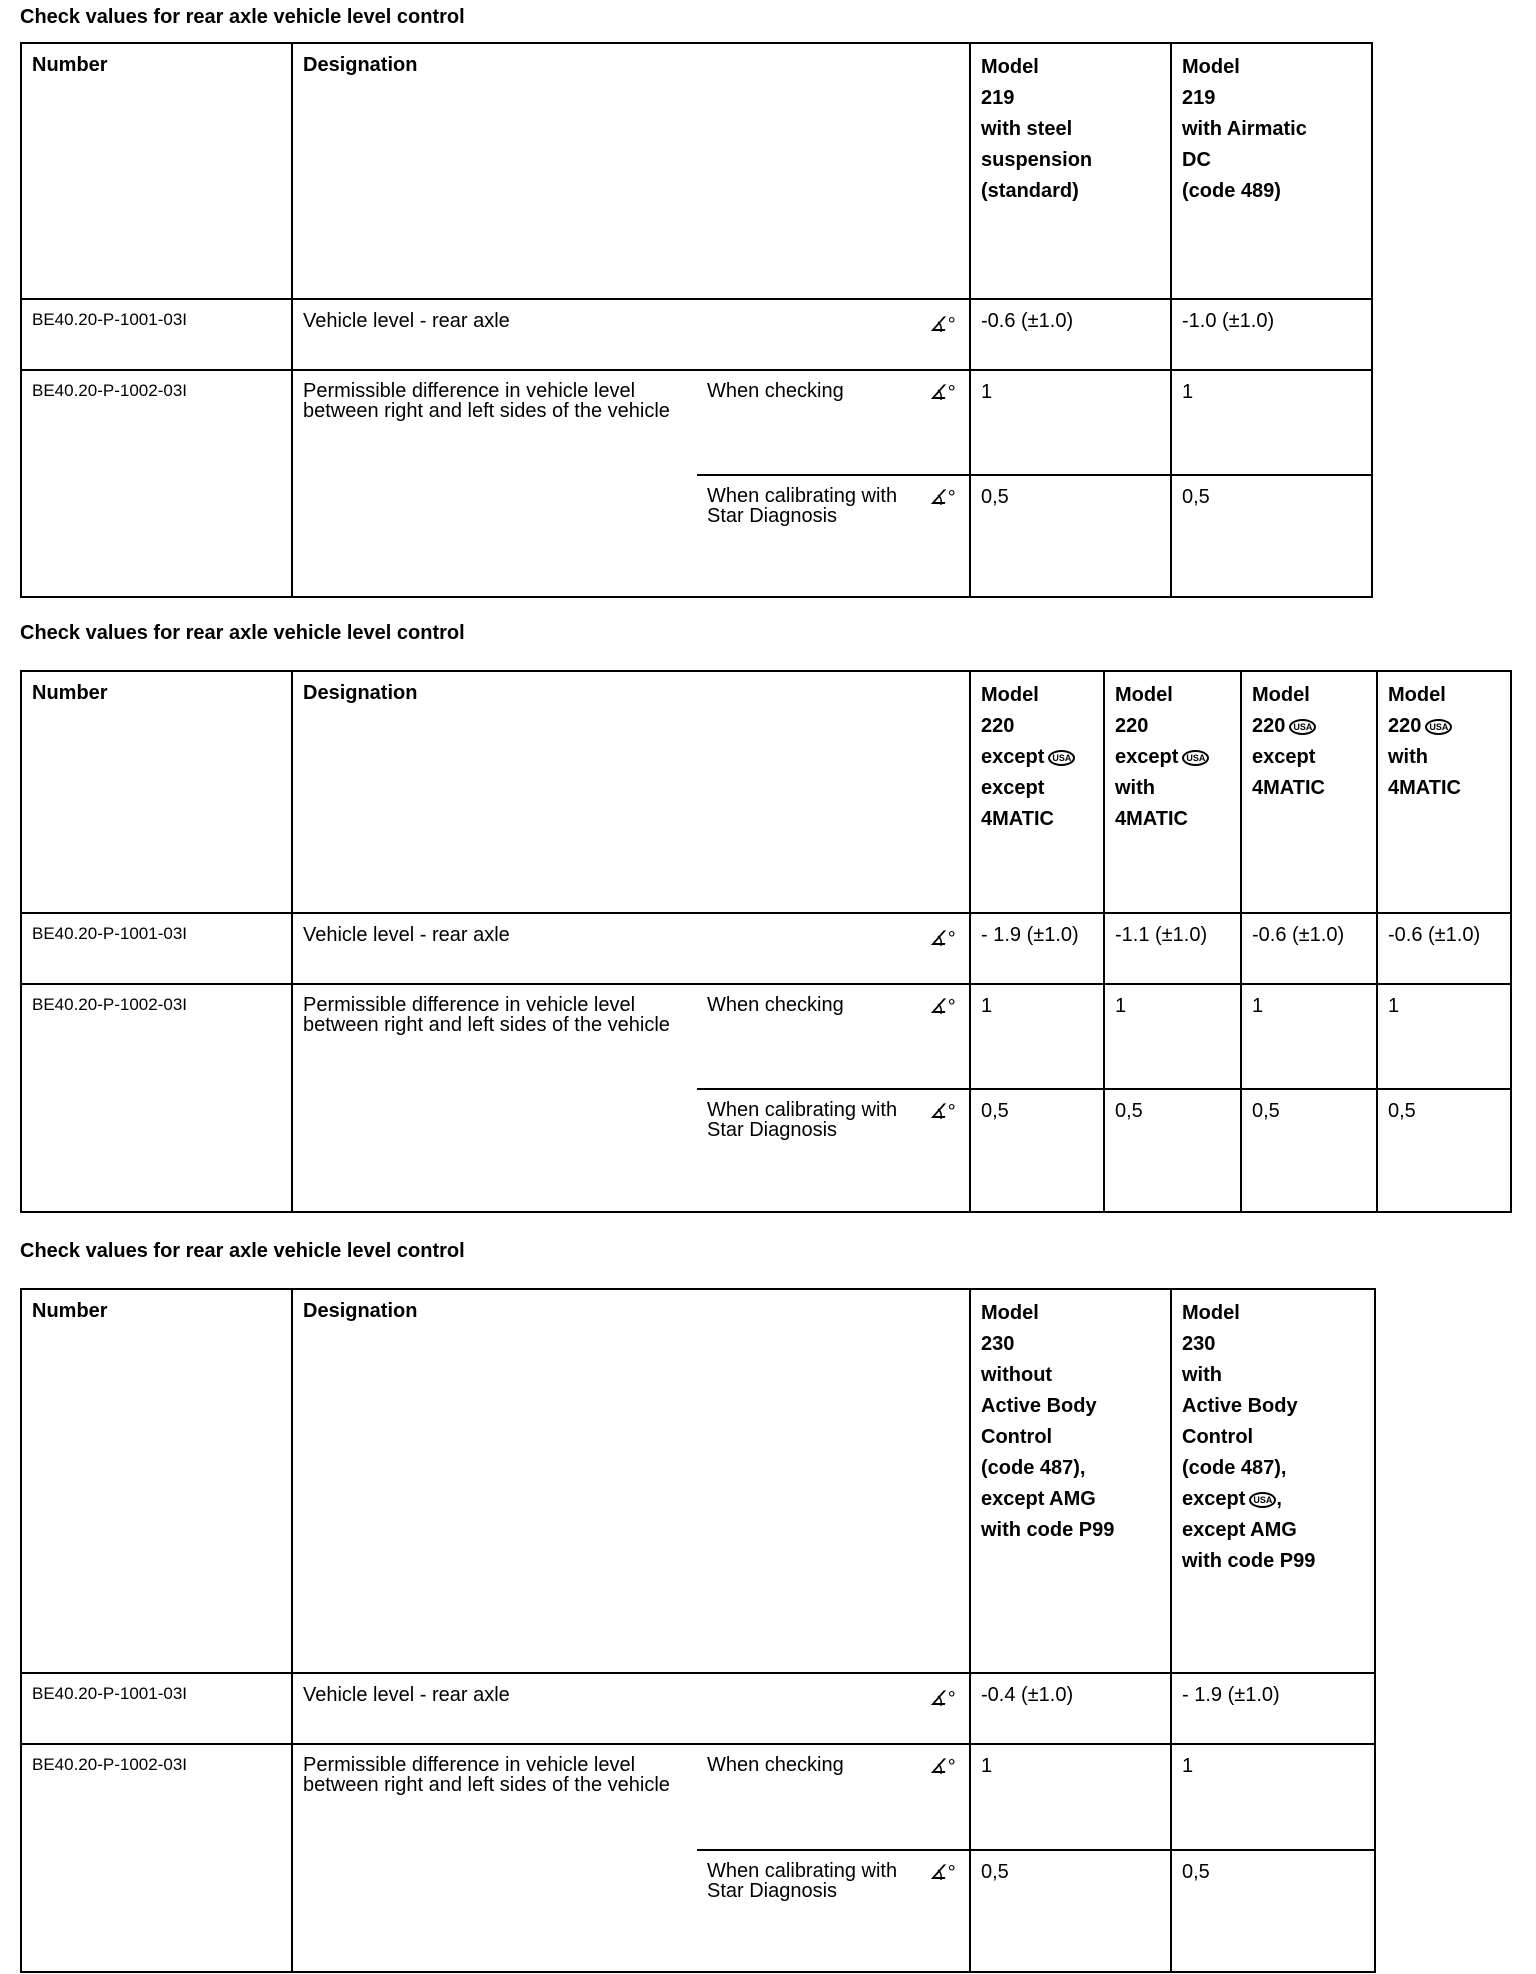 This screenshot has width=1536, height=1974. Describe the element at coordinates (1070, 1375) in the screenshot. I see `model-line: without` at that location.